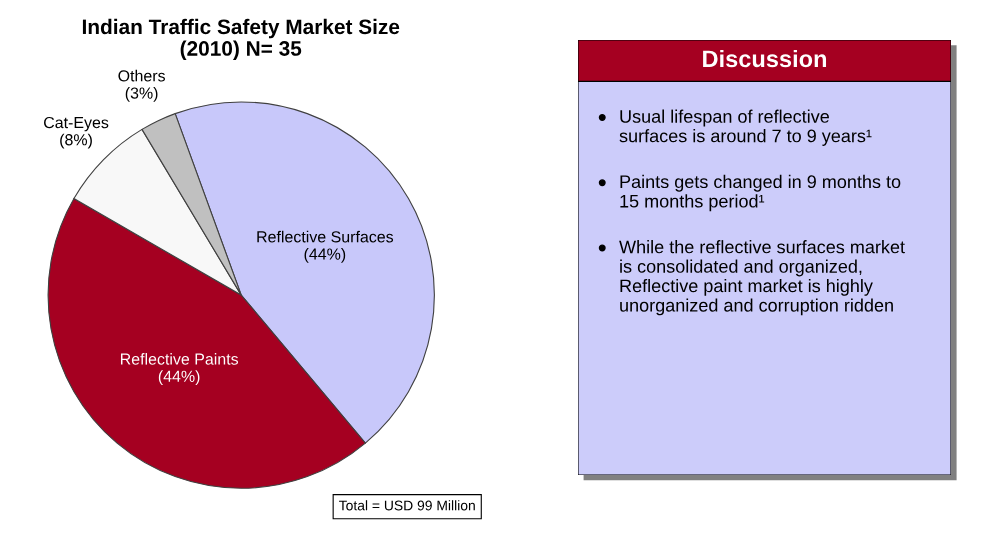 The image size is (1003, 539). I want to click on slice-label: Cat-Eyes, so click(76, 124).